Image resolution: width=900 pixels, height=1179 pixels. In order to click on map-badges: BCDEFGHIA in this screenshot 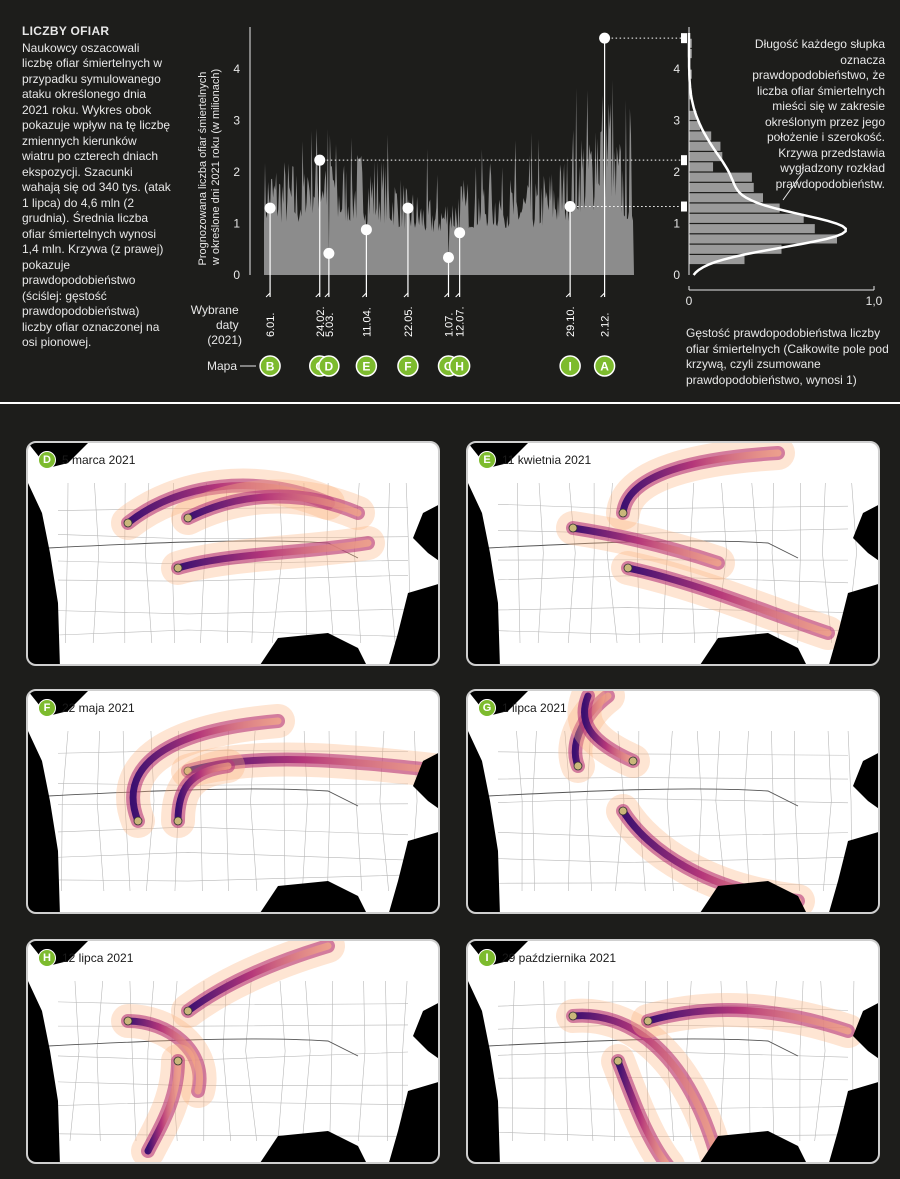, I will do `click(437, 366)`.